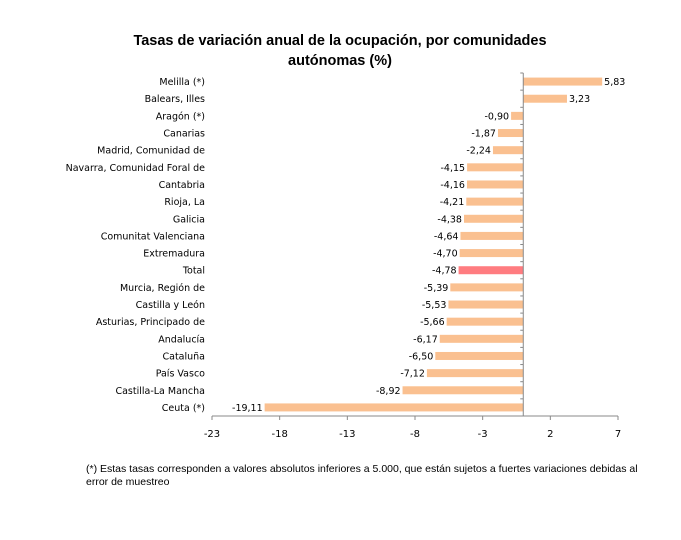  Describe the element at coordinates (579, 99) in the screenshot. I see `value-label: 3,23` at that location.